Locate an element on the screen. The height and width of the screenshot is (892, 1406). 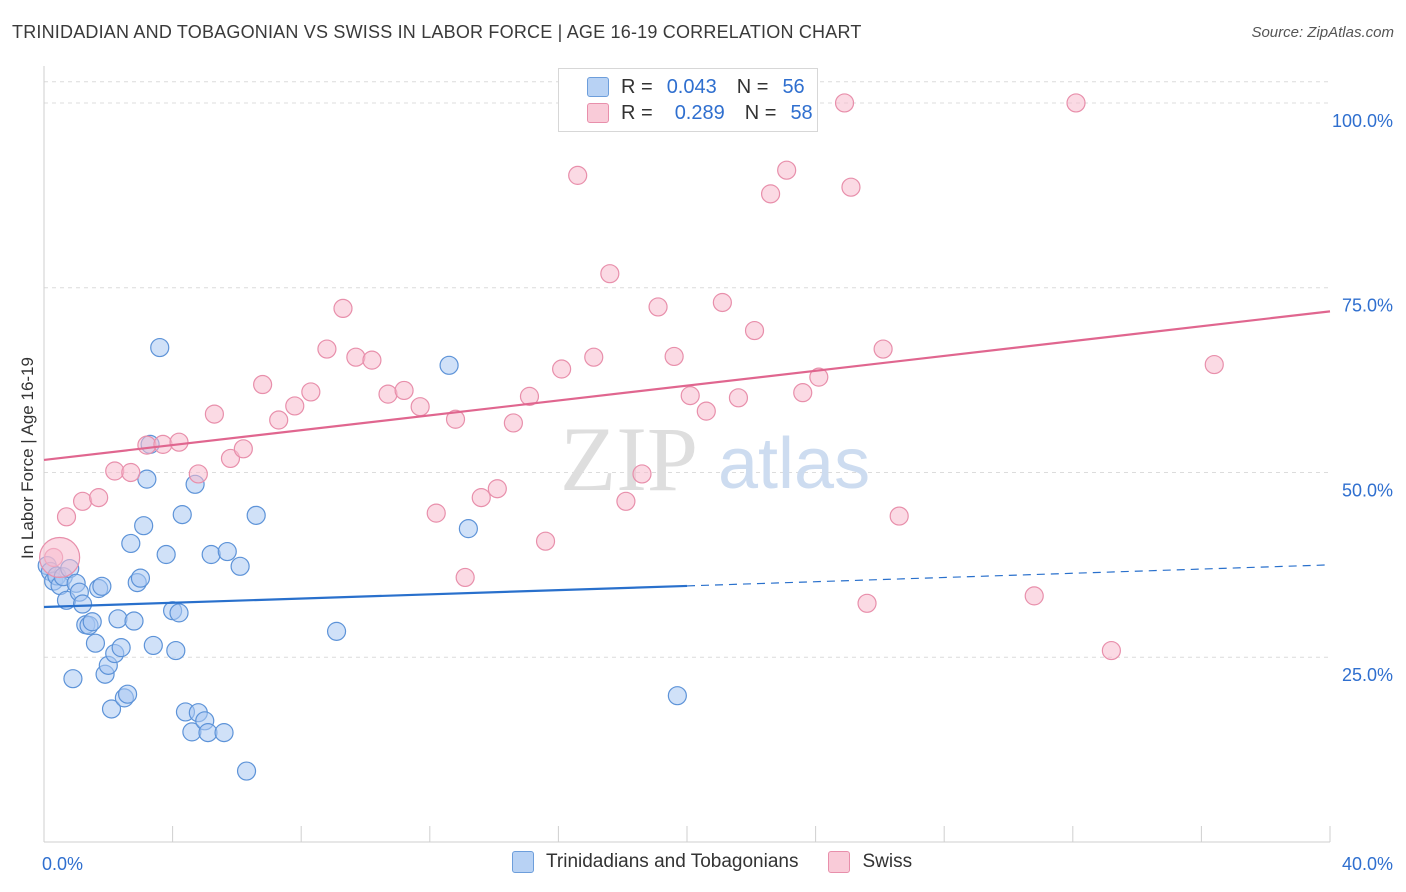
x-tick-label-max: 40.0% is located at coordinates (1367, 864).